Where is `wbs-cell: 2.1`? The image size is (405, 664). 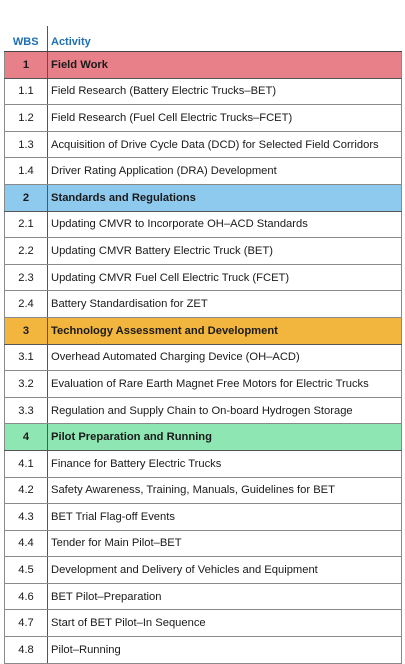 wbs-cell: 2.1 is located at coordinates (26, 225).